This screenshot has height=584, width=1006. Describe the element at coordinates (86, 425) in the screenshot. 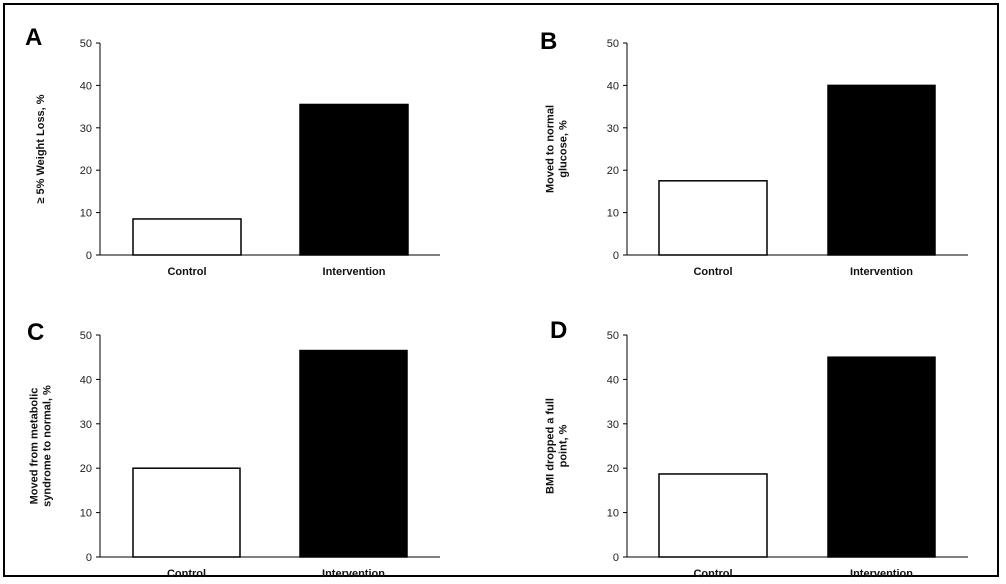

I see `y-tick-label-c-30: 30` at that location.